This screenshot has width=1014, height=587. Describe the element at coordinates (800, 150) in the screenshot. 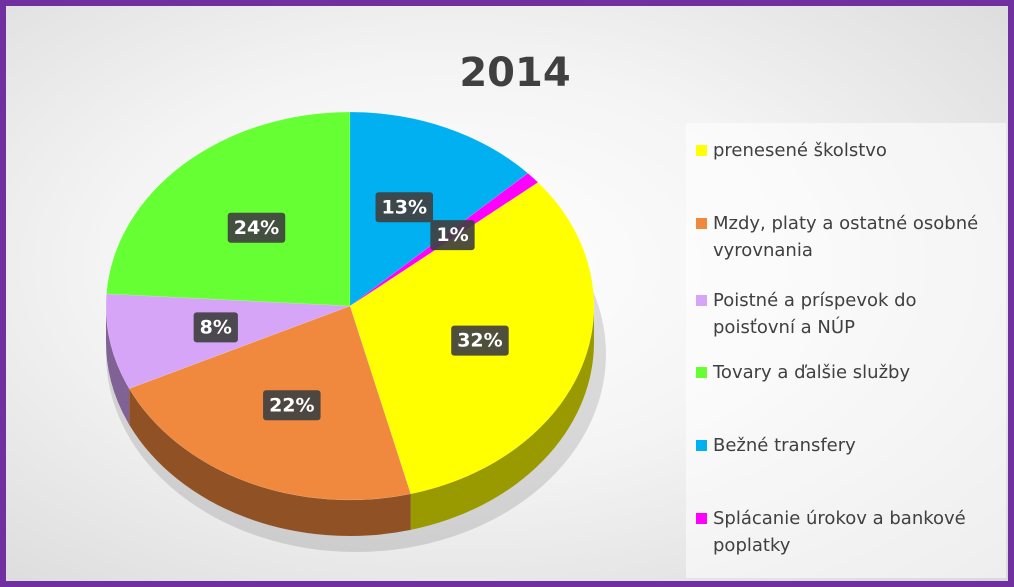

I see `legend-label: prenesené školstvo` at that location.